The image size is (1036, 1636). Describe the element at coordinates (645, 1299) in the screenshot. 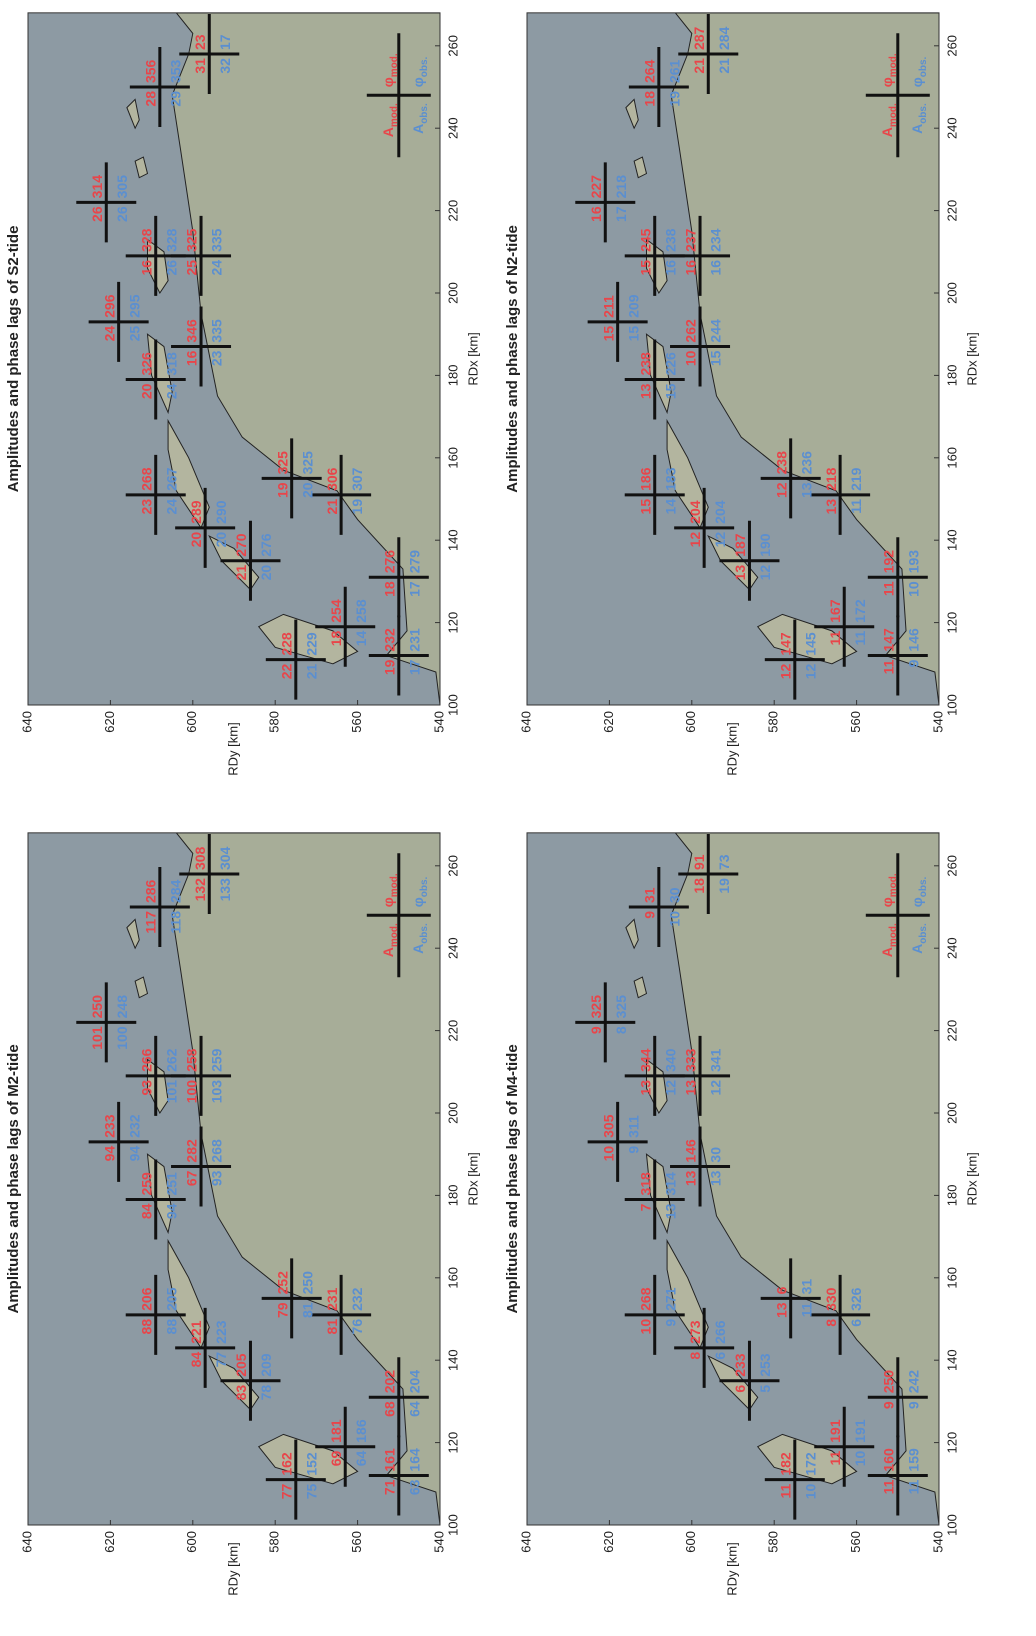

I see `station-value: 268` at that location.